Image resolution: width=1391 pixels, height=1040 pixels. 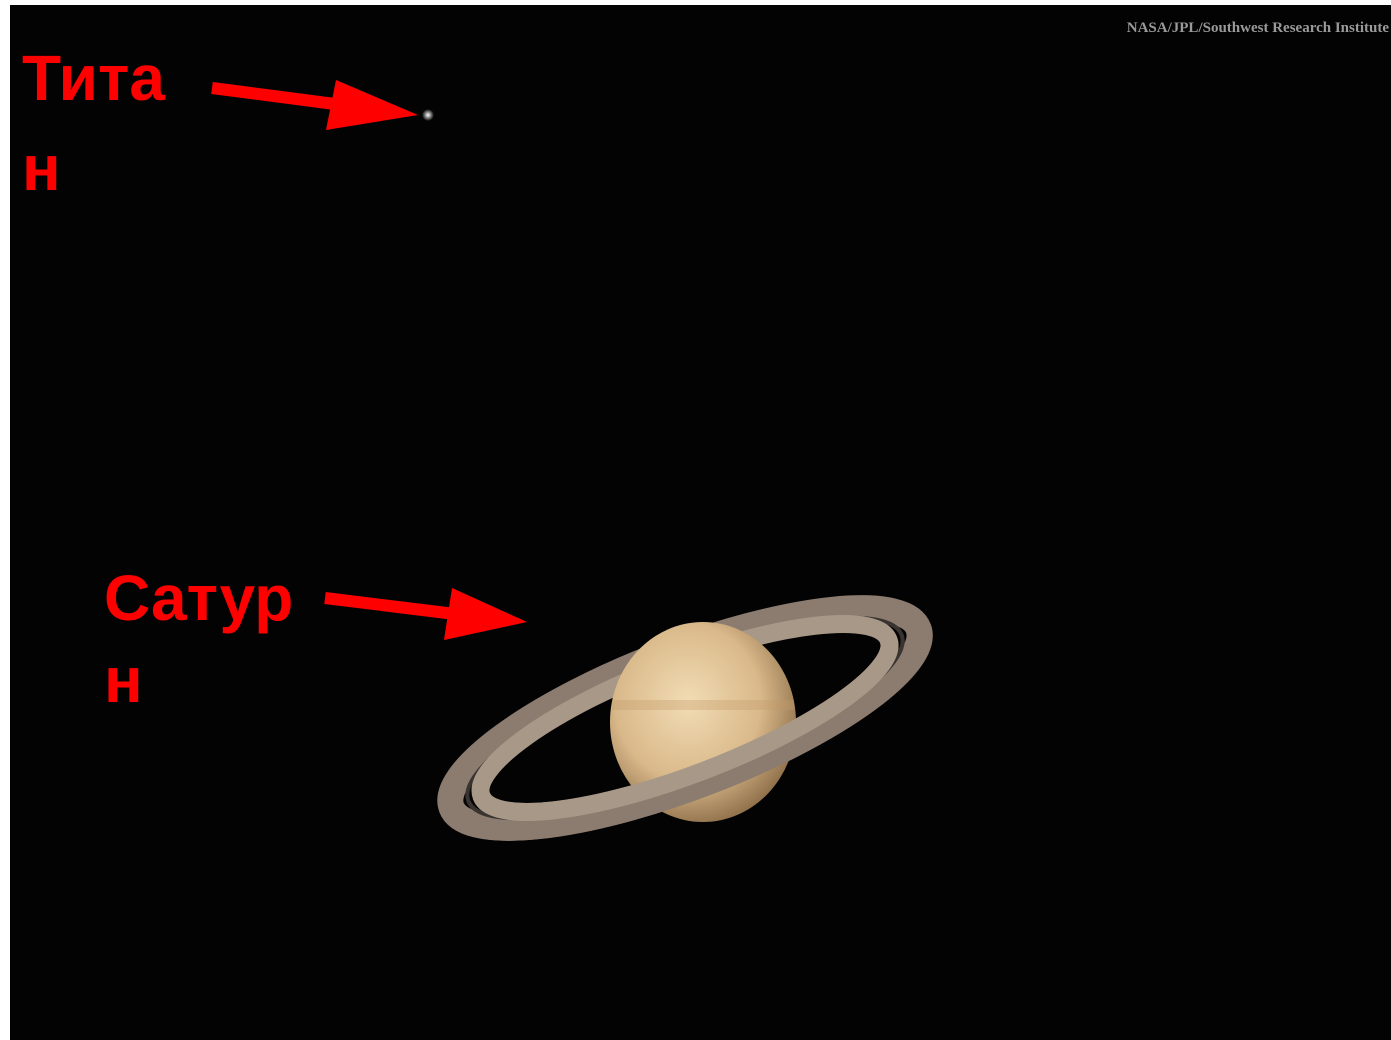 What do you see at coordinates (281, 97) in the screenshot?
I see `titan-arrow` at bounding box center [281, 97].